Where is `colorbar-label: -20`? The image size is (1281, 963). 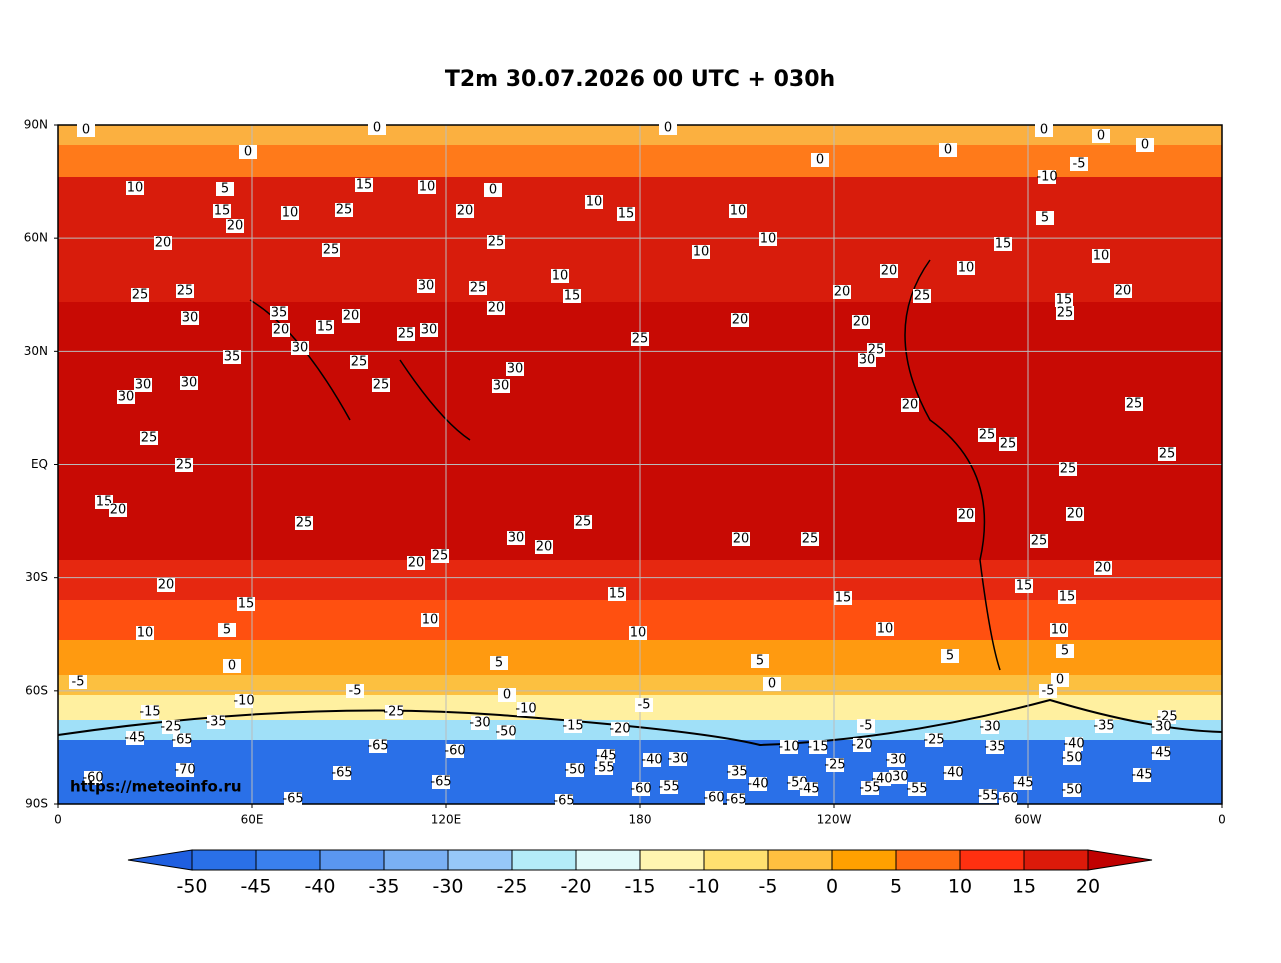
colorbar-label: -20 is located at coordinates (575, 887).